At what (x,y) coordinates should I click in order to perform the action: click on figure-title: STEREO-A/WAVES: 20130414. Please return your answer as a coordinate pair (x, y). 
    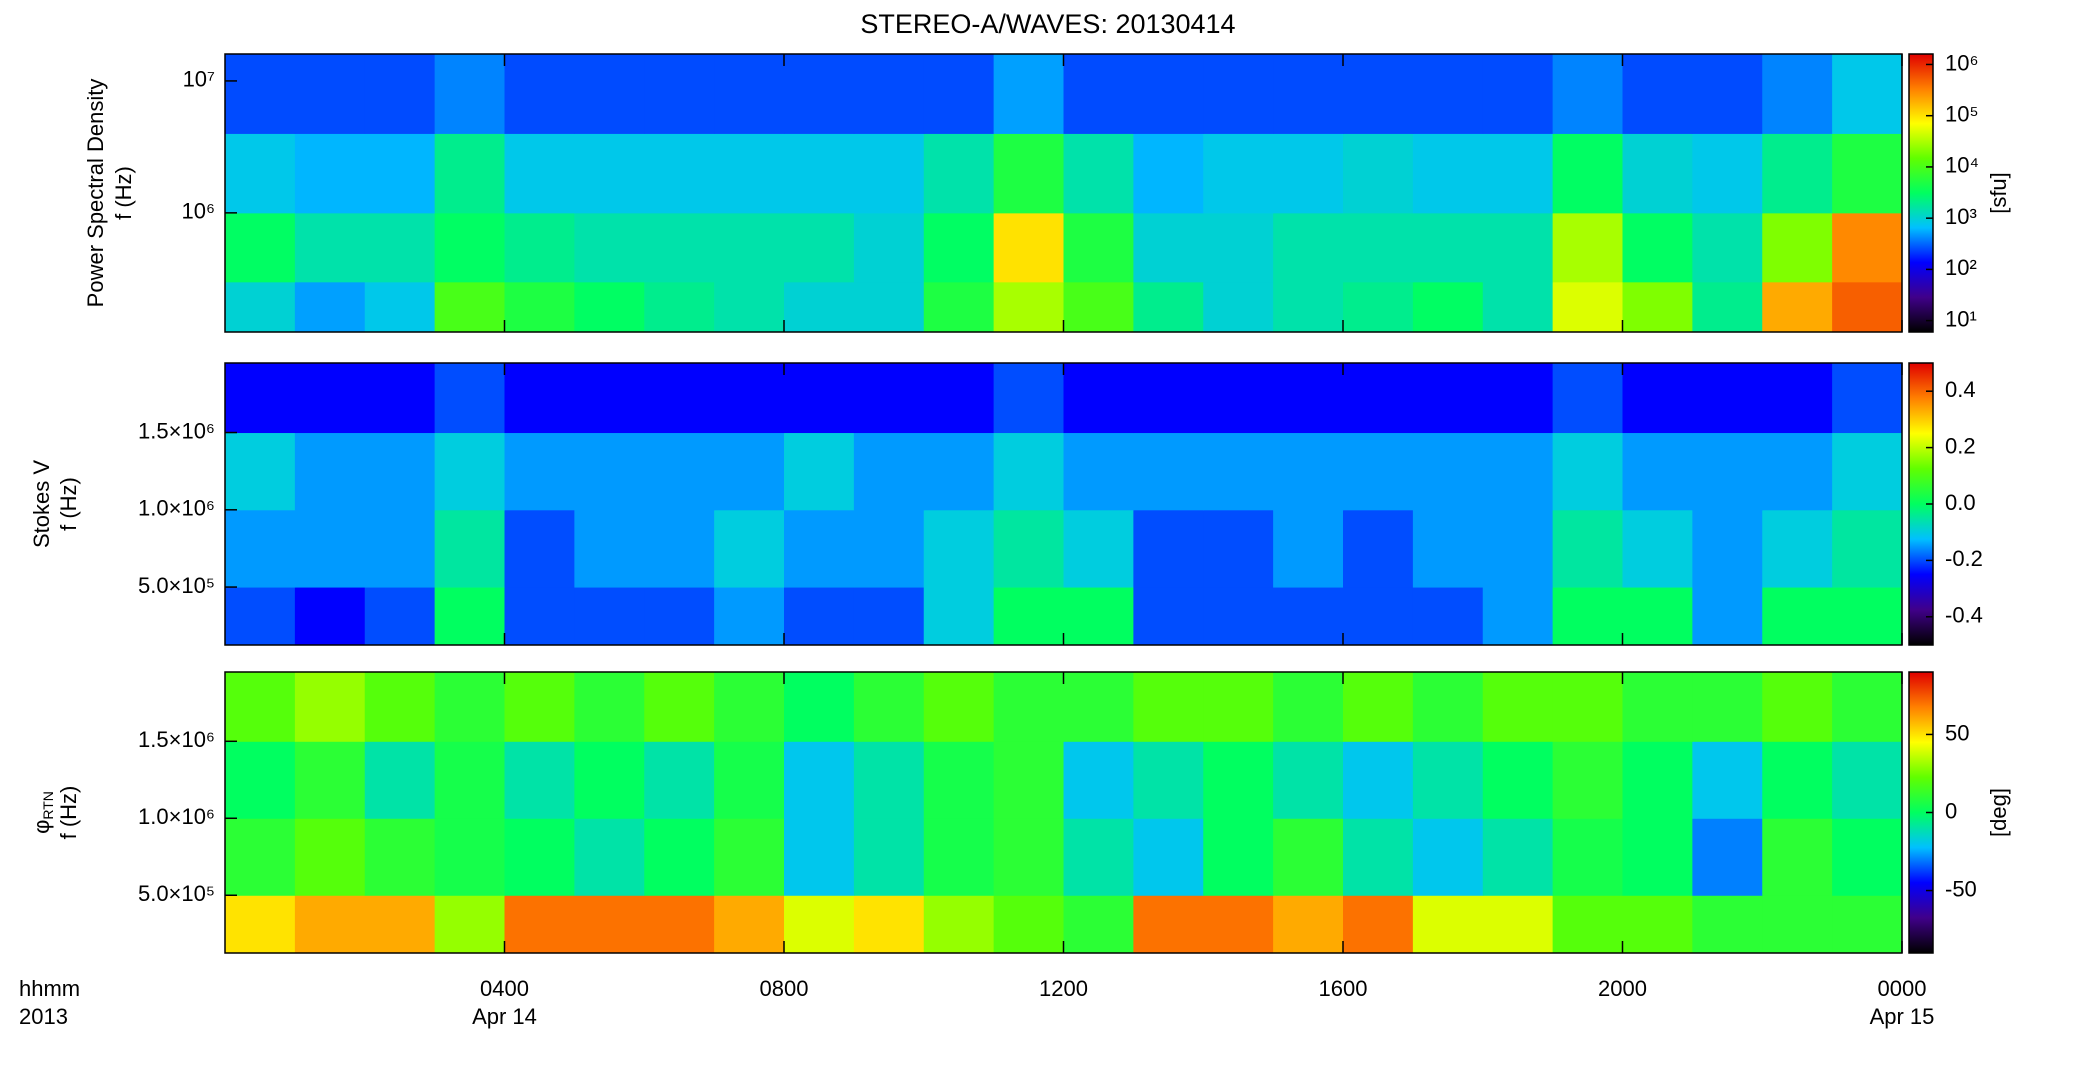
    Looking at the image, I should click on (1047, 24).